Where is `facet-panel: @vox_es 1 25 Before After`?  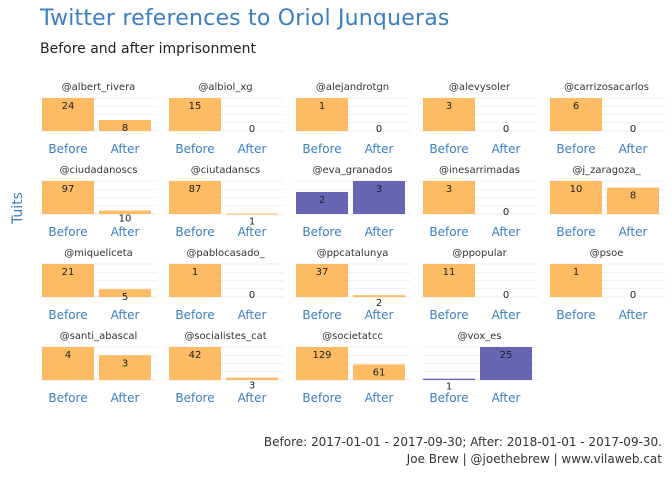
facet-panel: @vox_es 1 25 Before After is located at coordinates (479, 368).